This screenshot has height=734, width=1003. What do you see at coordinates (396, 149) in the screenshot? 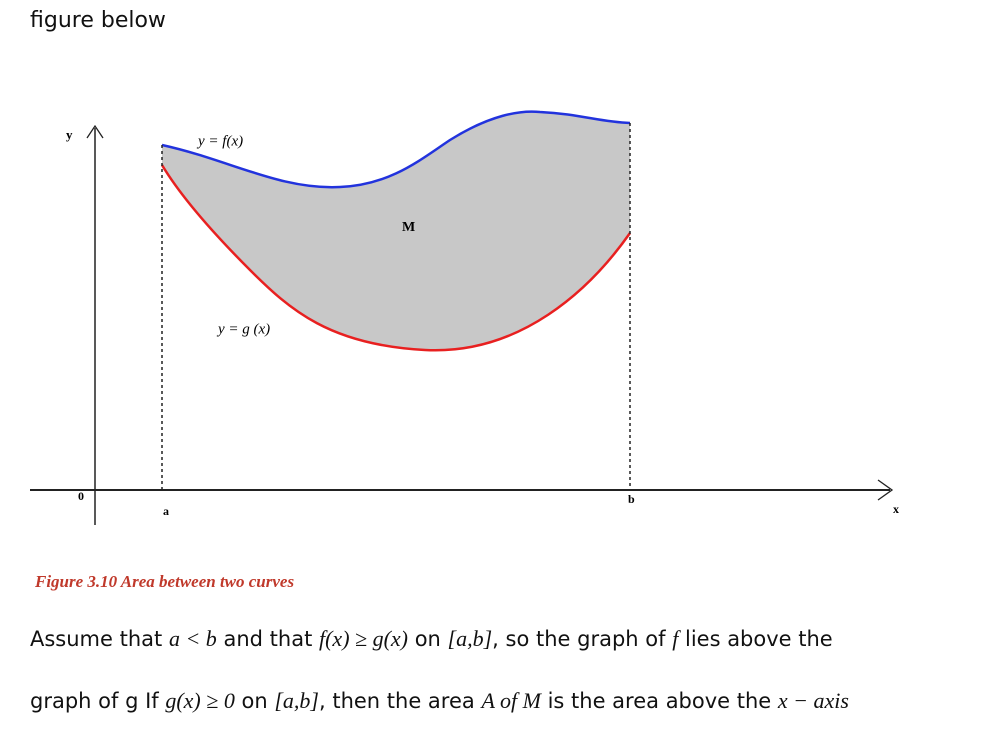
I see `f-curve` at bounding box center [396, 149].